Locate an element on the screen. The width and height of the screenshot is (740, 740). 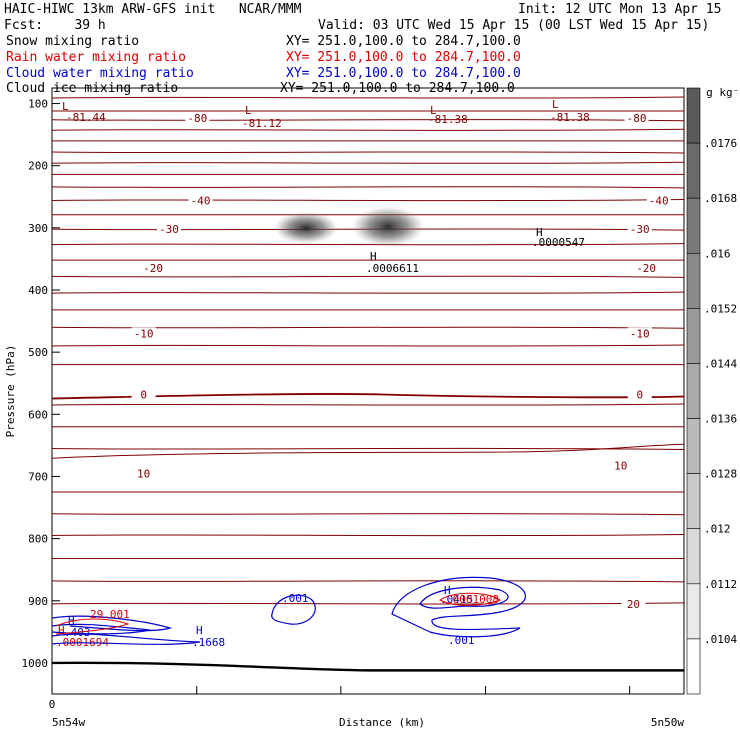
isotherm-label: -80 is located at coordinates (637, 118).